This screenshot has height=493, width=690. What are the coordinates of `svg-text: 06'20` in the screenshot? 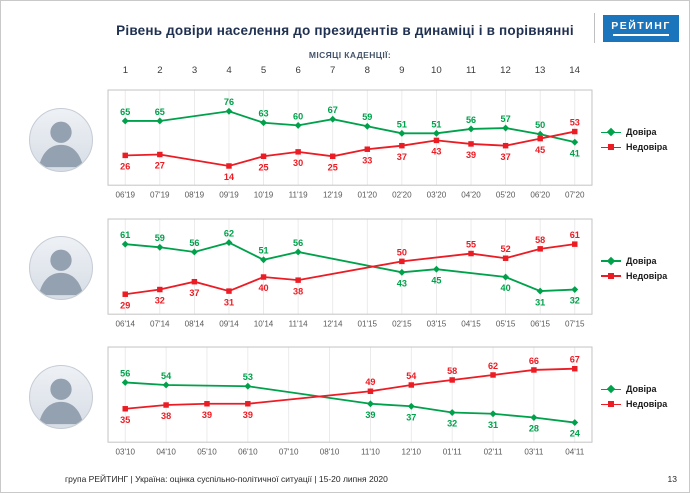 It's located at (540, 194).